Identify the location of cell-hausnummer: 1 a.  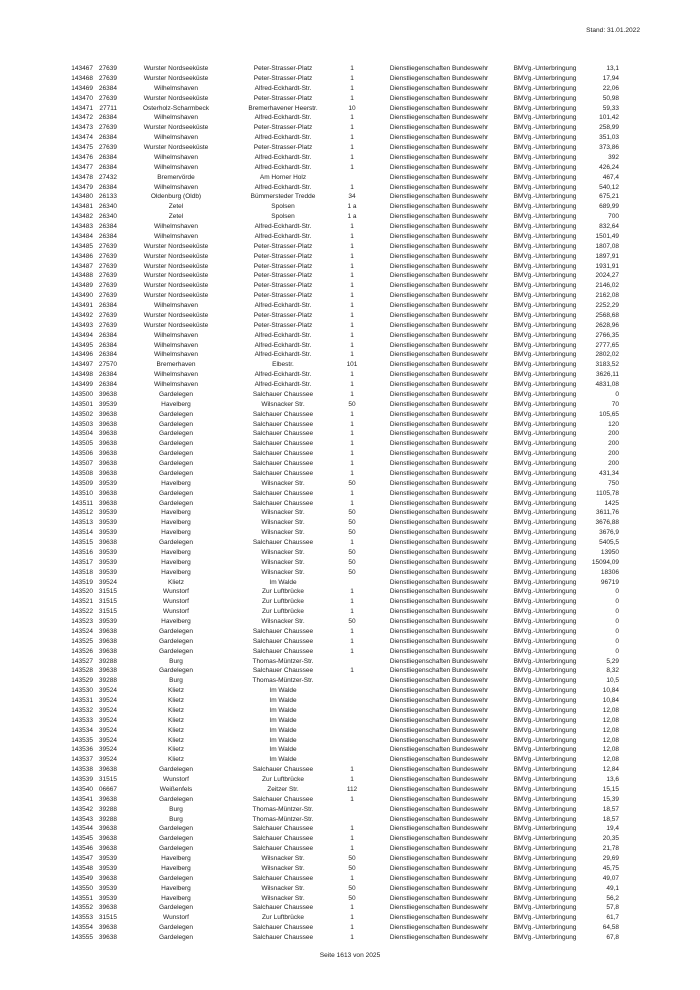
(352, 217).